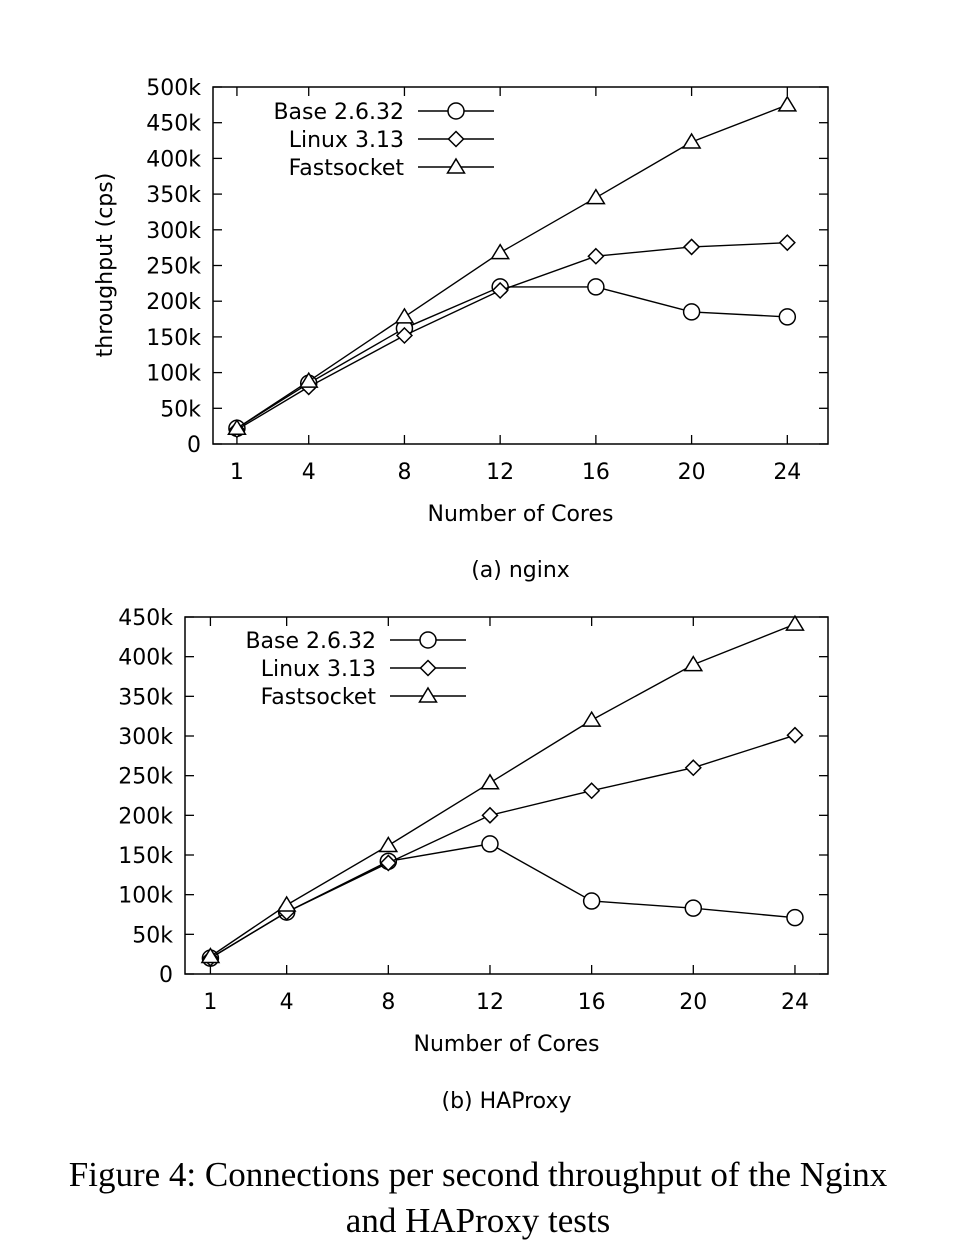 This screenshot has height=1244, width=956. What do you see at coordinates (173, 88) in the screenshot?
I see `y-tick-label: 500k` at bounding box center [173, 88].